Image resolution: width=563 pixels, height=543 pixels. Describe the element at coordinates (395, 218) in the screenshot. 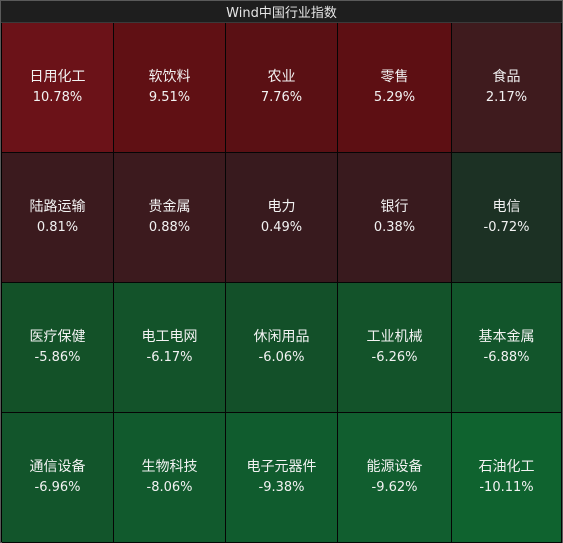

I see `industry-tile: 银行 0.38%` at that location.